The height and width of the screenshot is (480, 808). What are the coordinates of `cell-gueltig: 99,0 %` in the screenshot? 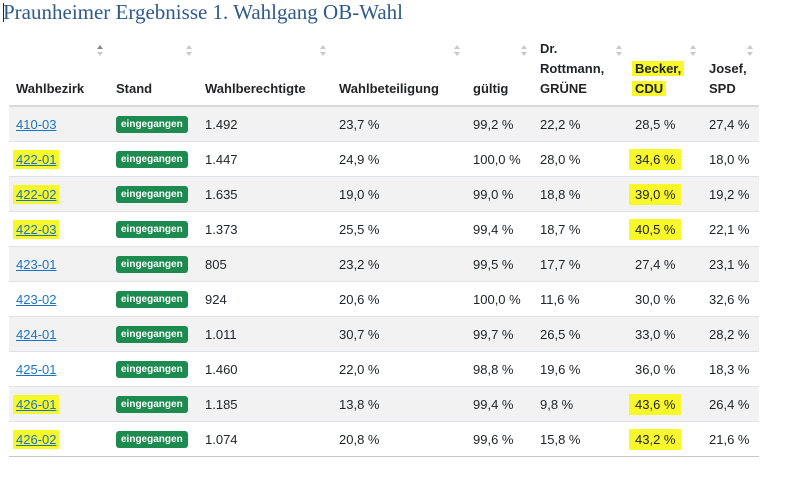 It's located at (499, 194).